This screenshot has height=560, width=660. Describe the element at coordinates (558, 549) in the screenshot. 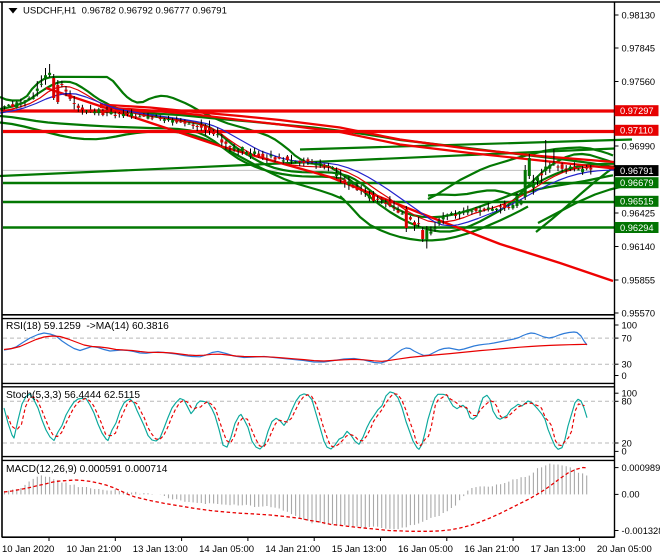

I see `svg-text: 17 Jan 13:00` at that location.